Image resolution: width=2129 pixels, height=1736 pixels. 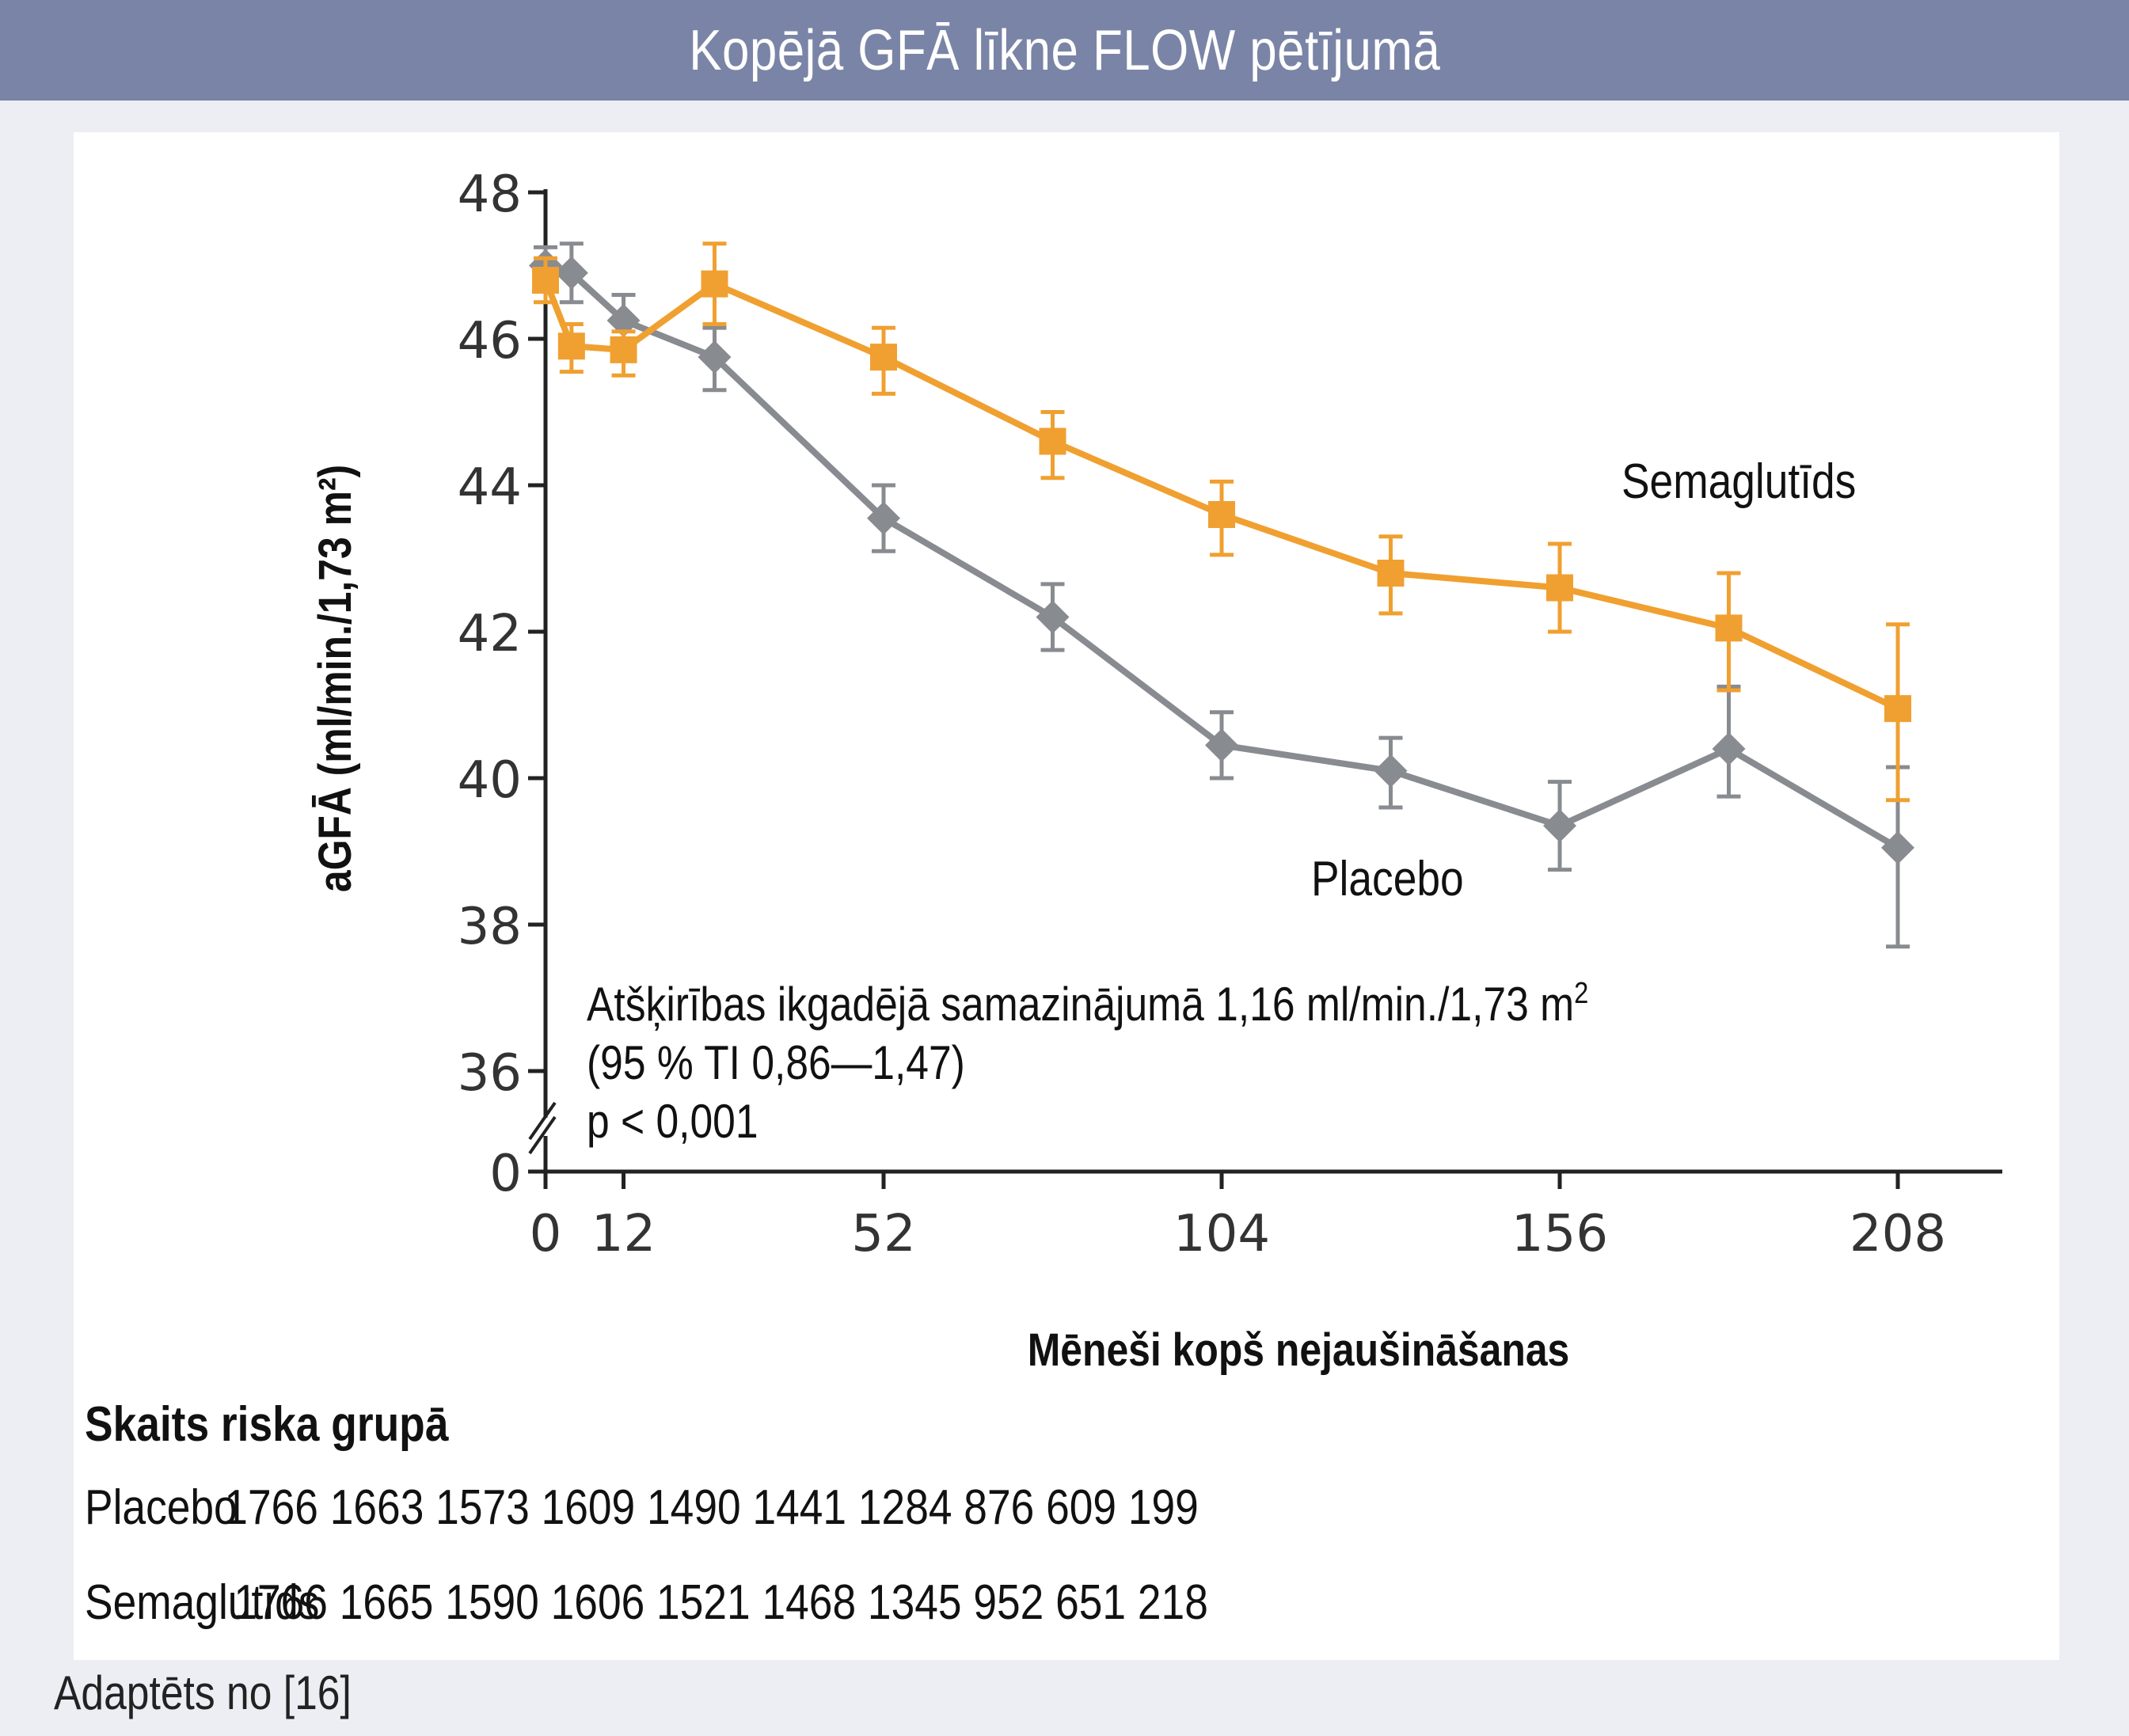 What do you see at coordinates (267, 1424) in the screenshot?
I see `risk-table-title-text: Skaits riska grupā` at bounding box center [267, 1424].